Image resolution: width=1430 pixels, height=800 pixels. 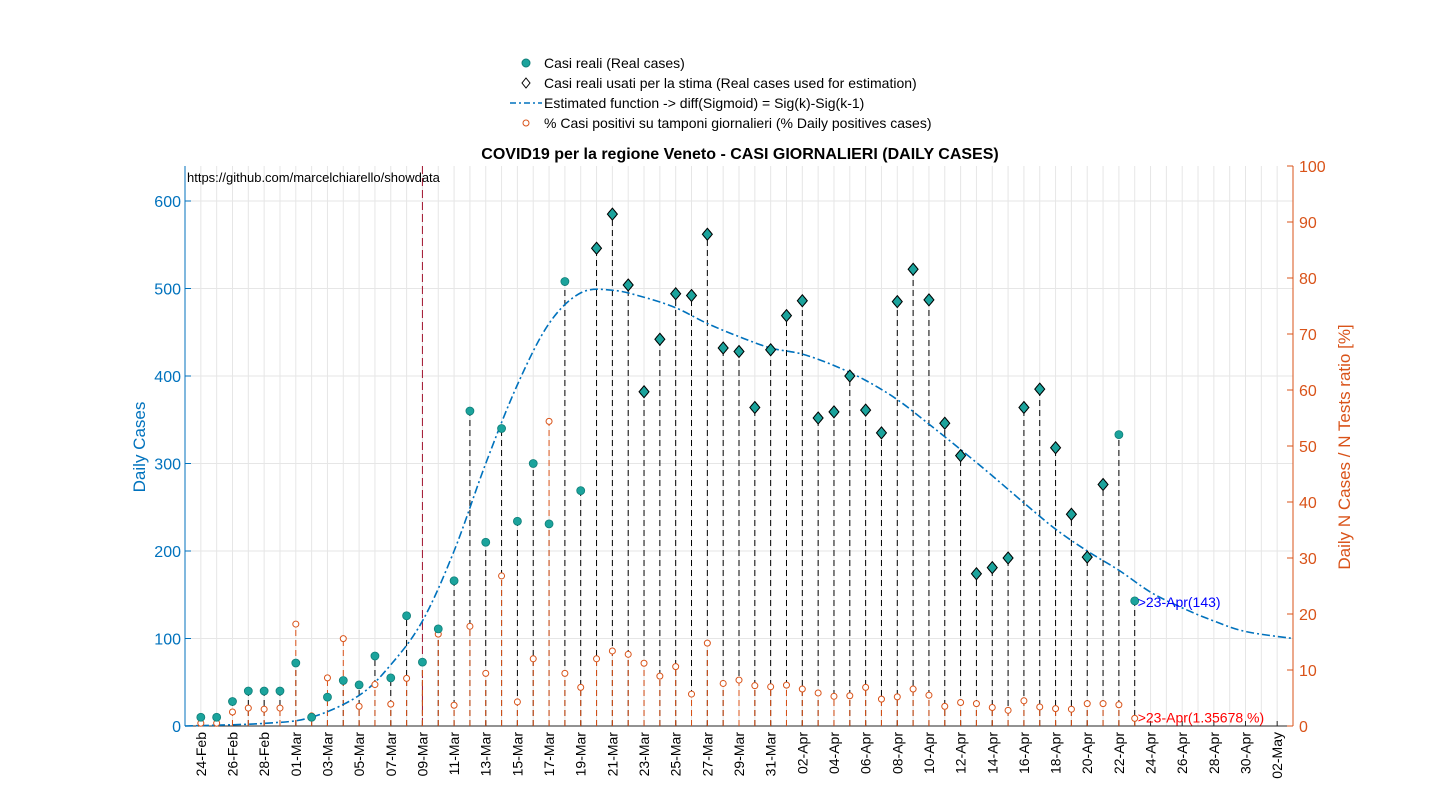 I want to click on x-tick-label: 20-Apr, so click(x=1087, y=753).